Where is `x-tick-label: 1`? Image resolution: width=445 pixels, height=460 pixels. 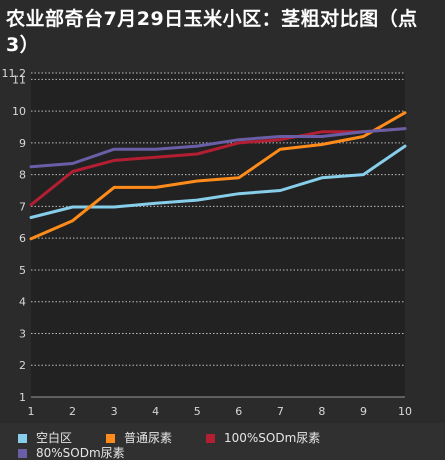 x-tick-label: 1 is located at coordinates (31, 411).